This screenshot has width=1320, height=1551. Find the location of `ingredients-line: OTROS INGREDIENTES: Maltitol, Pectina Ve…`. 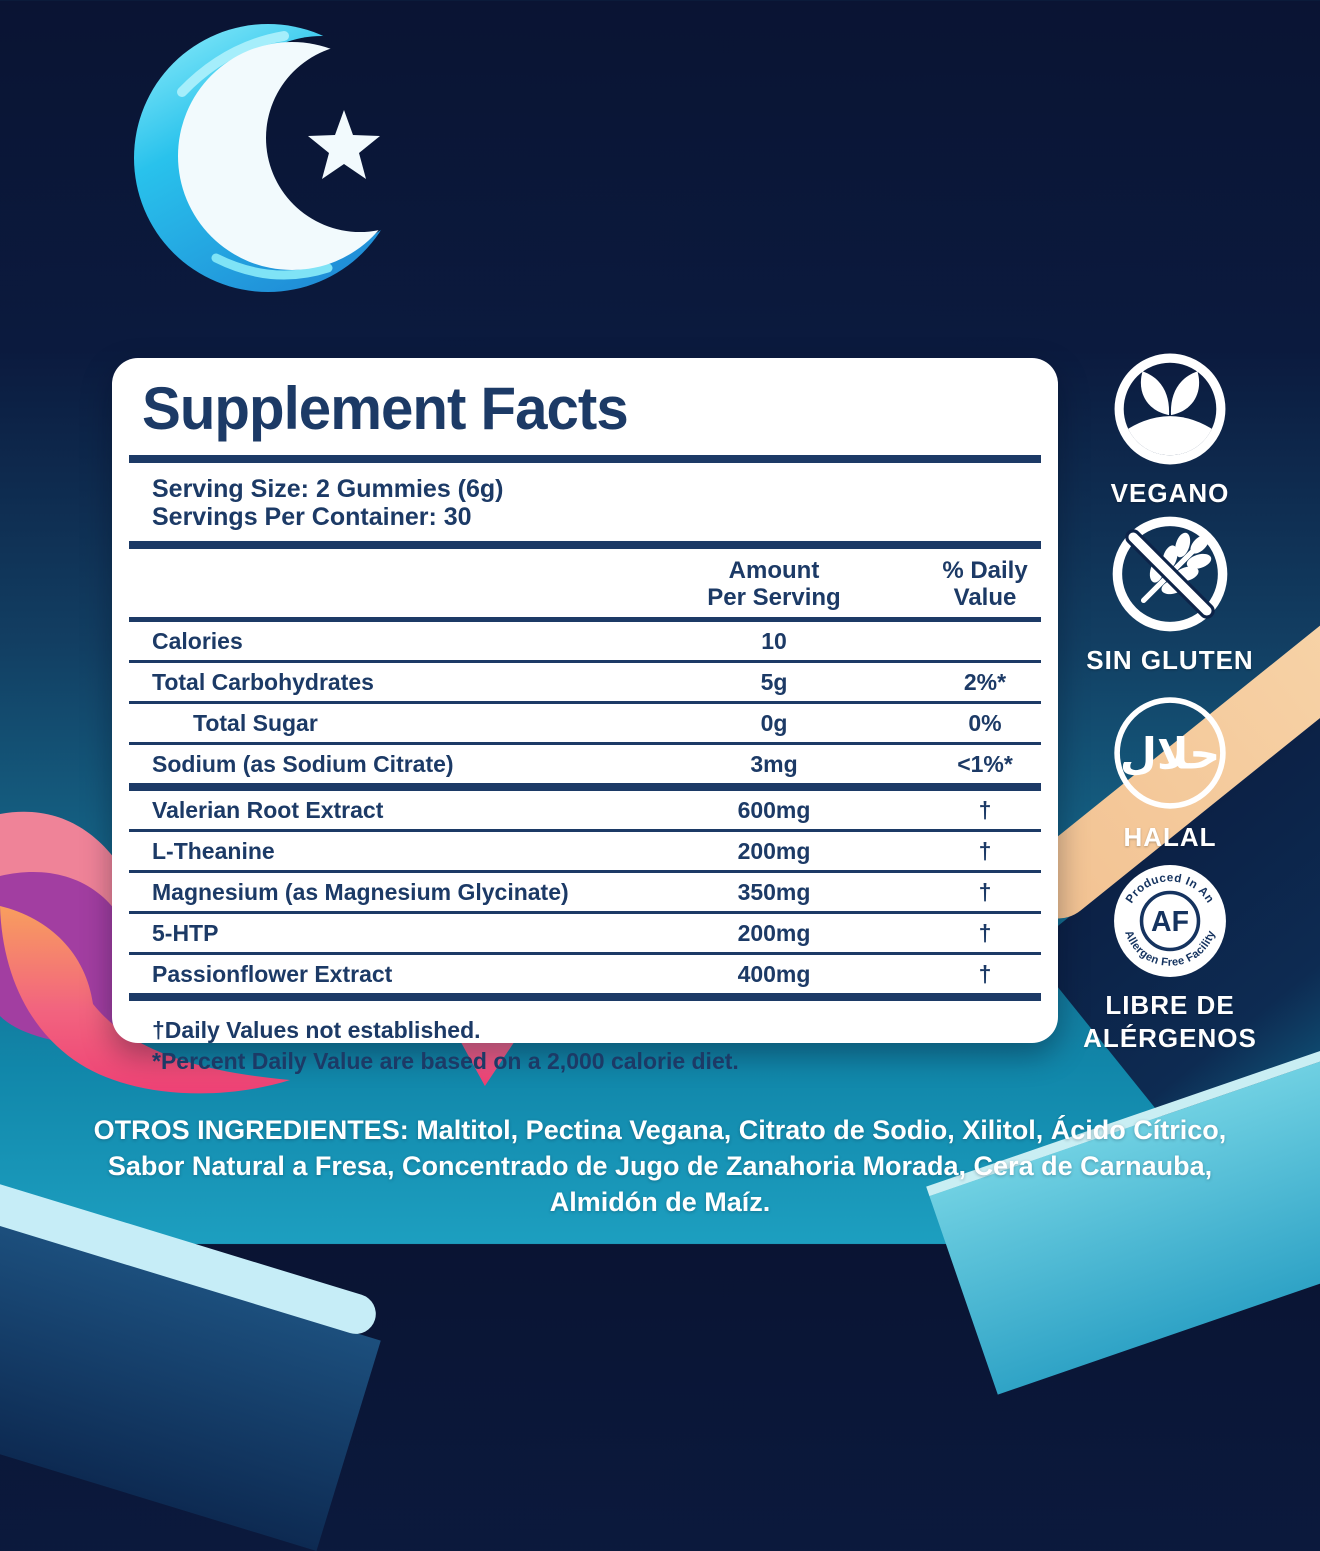

ingredients-line: OTROS INGREDIENTES: Maltitol, Pectina Ve… is located at coordinates (660, 1130).